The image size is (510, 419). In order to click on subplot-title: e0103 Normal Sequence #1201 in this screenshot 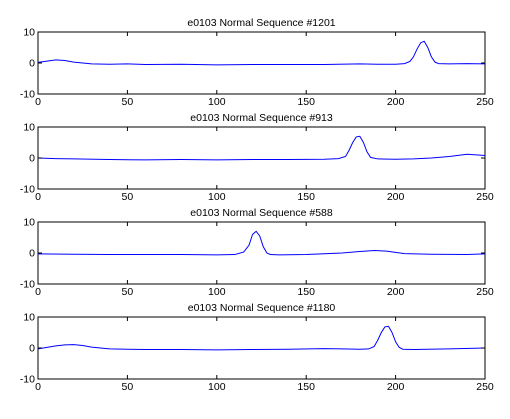, I will do `click(261, 23)`.